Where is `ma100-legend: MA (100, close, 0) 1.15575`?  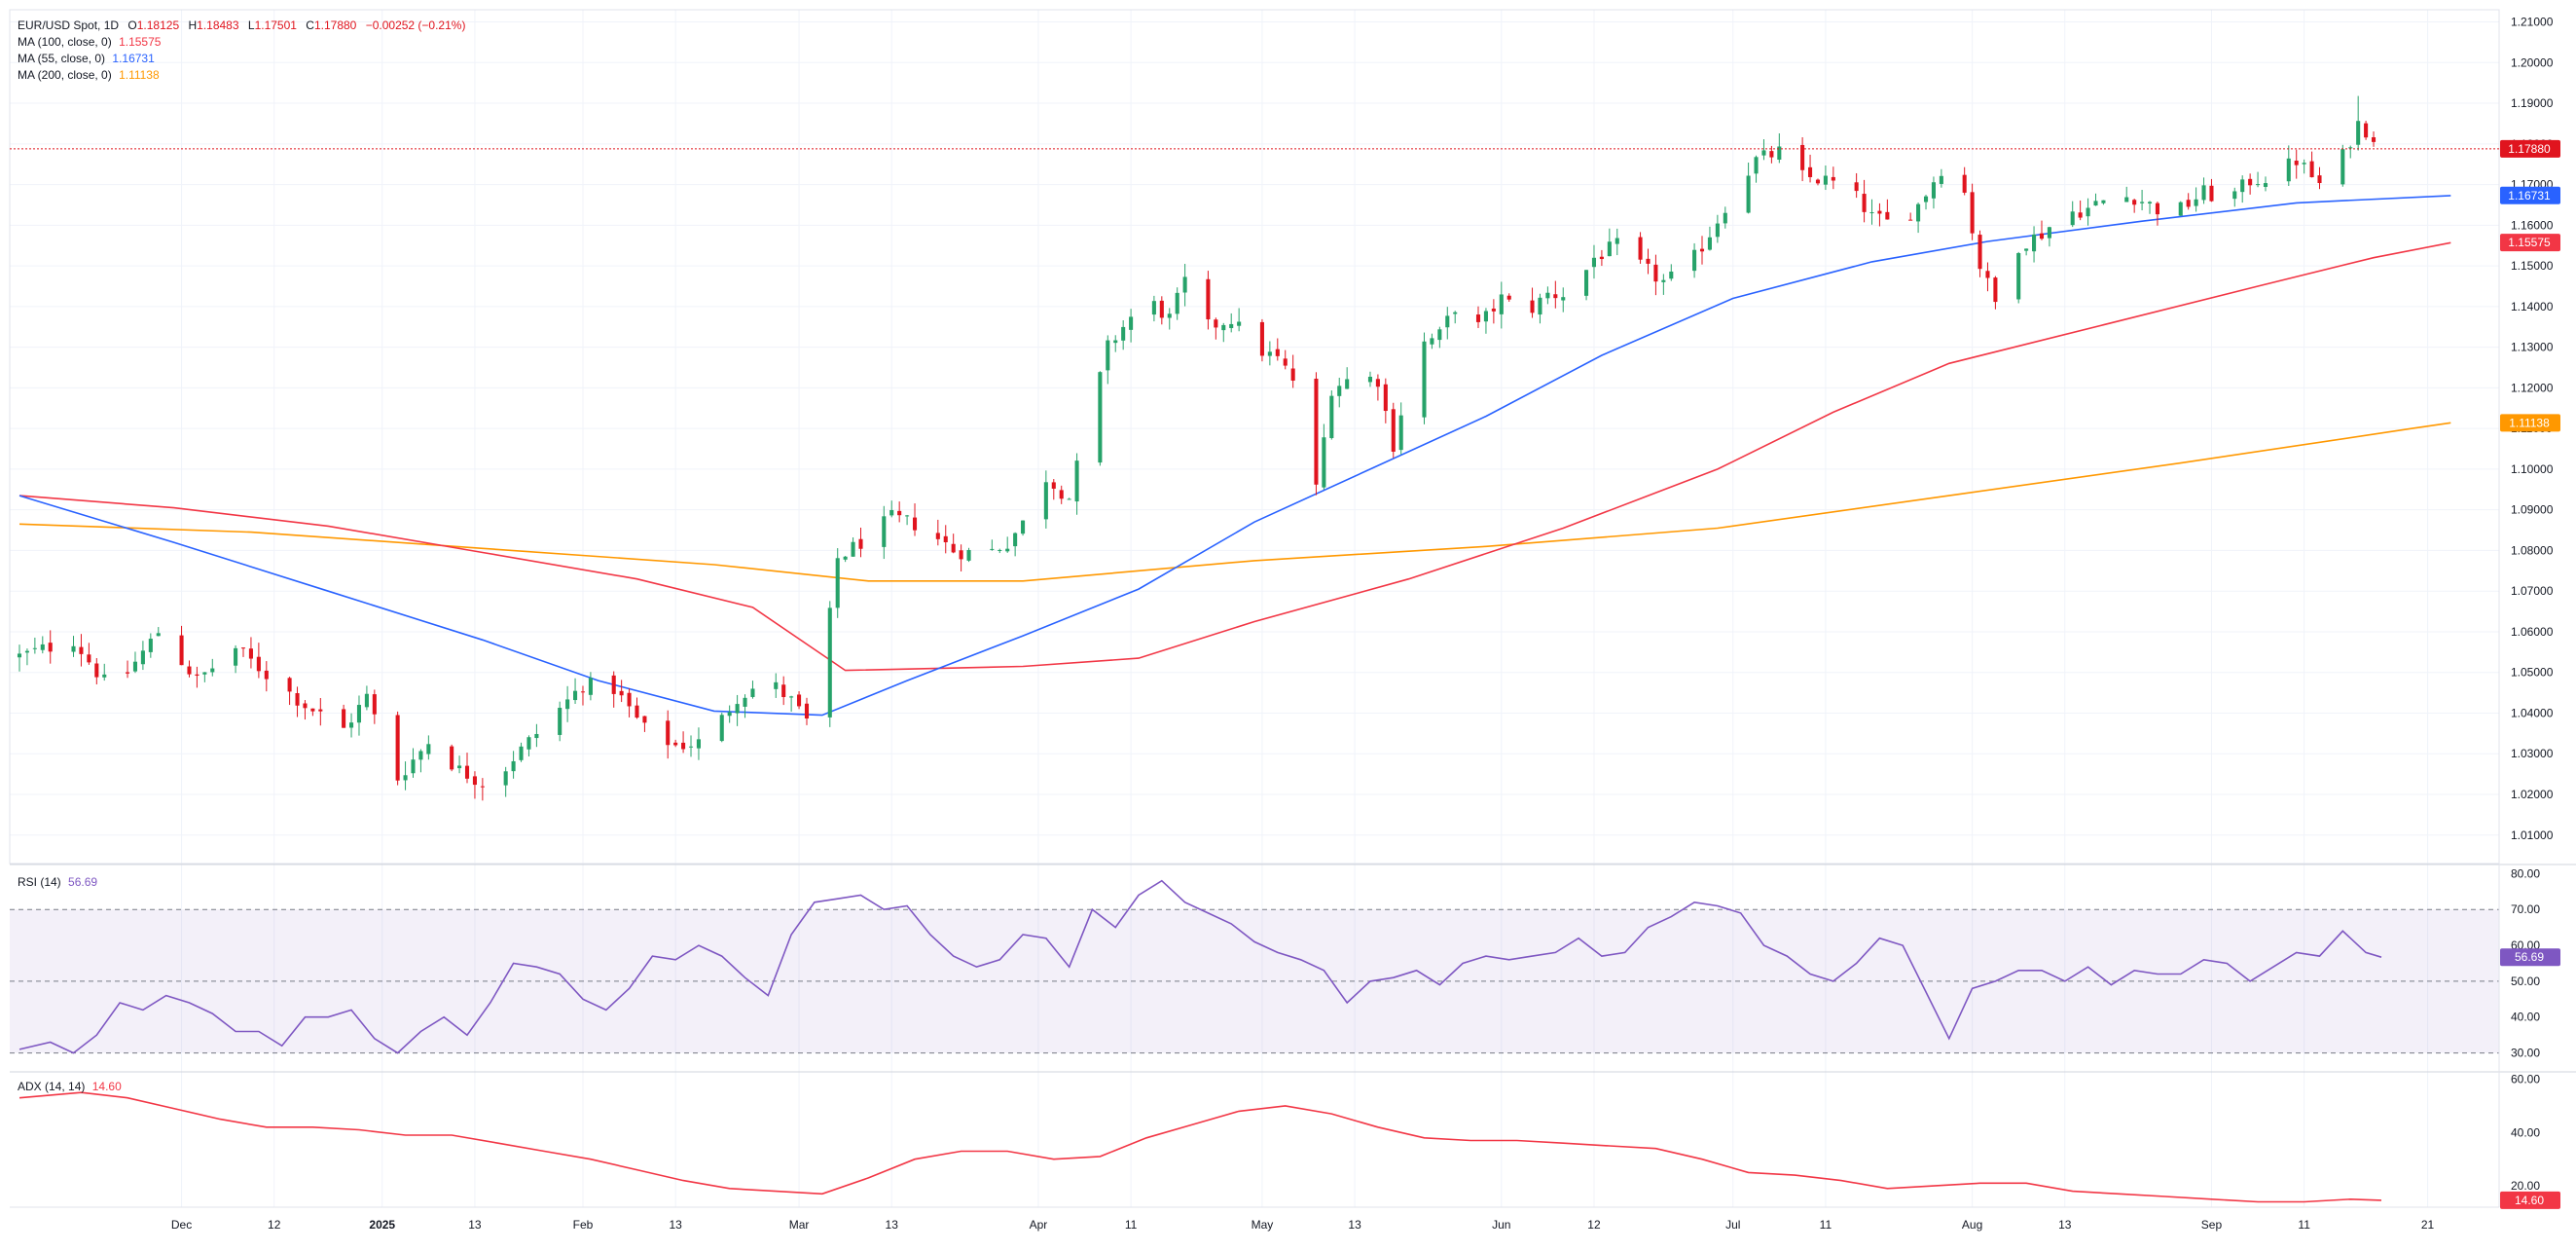 ma100-legend: MA (100, close, 0) 1.15575 is located at coordinates (89, 42).